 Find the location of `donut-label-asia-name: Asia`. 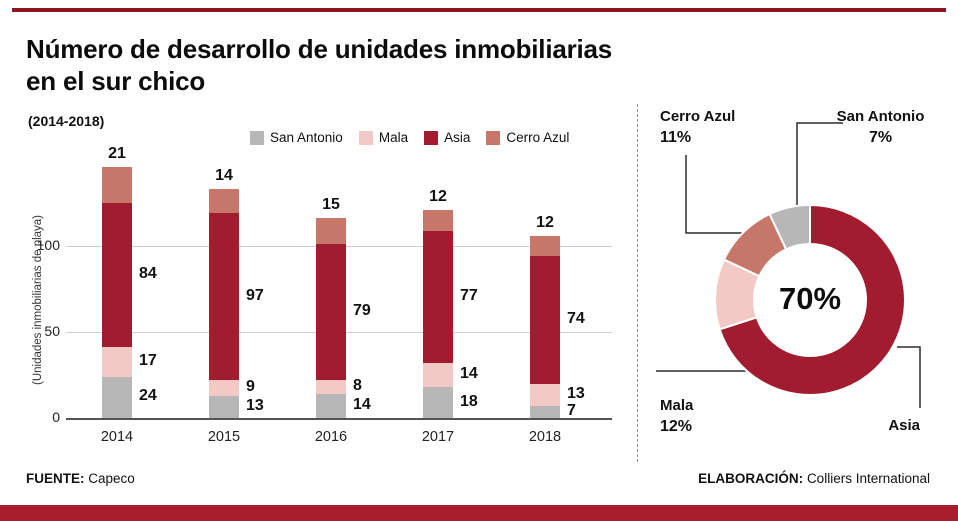

donut-label-asia-name: Asia is located at coordinates (904, 425).